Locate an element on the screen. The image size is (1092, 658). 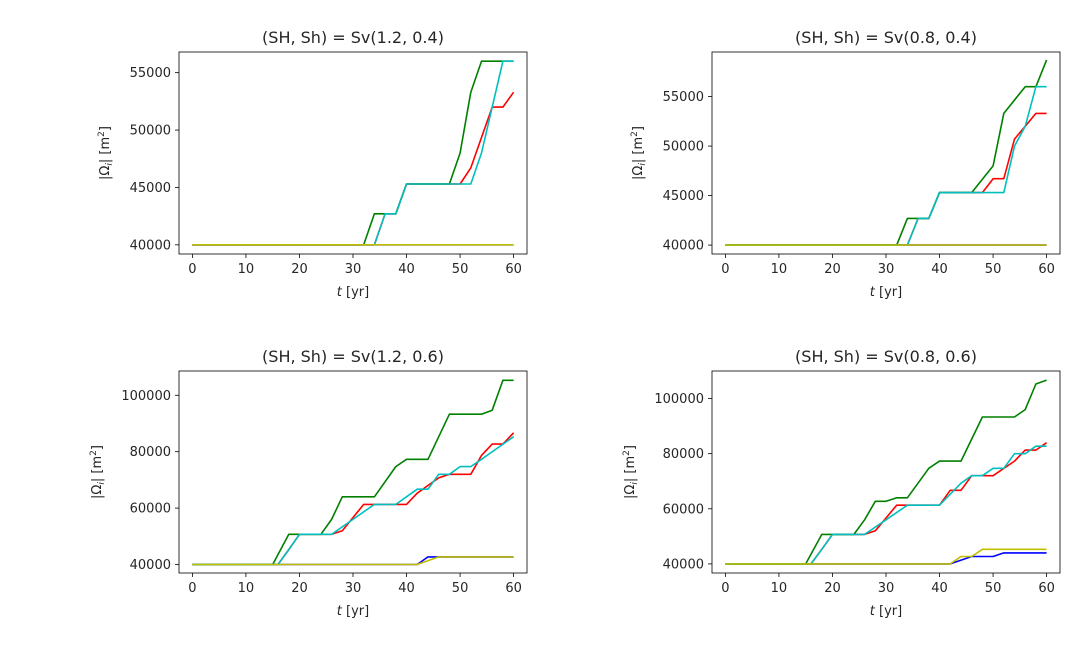
subplot-title: (SH, Sh) = Sv(1.2, 0.4) is located at coordinates (353, 37).